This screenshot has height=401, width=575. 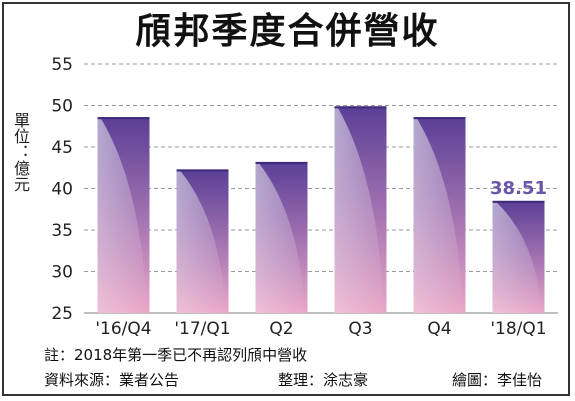 I want to click on data-label: 38.51, so click(x=518, y=188).